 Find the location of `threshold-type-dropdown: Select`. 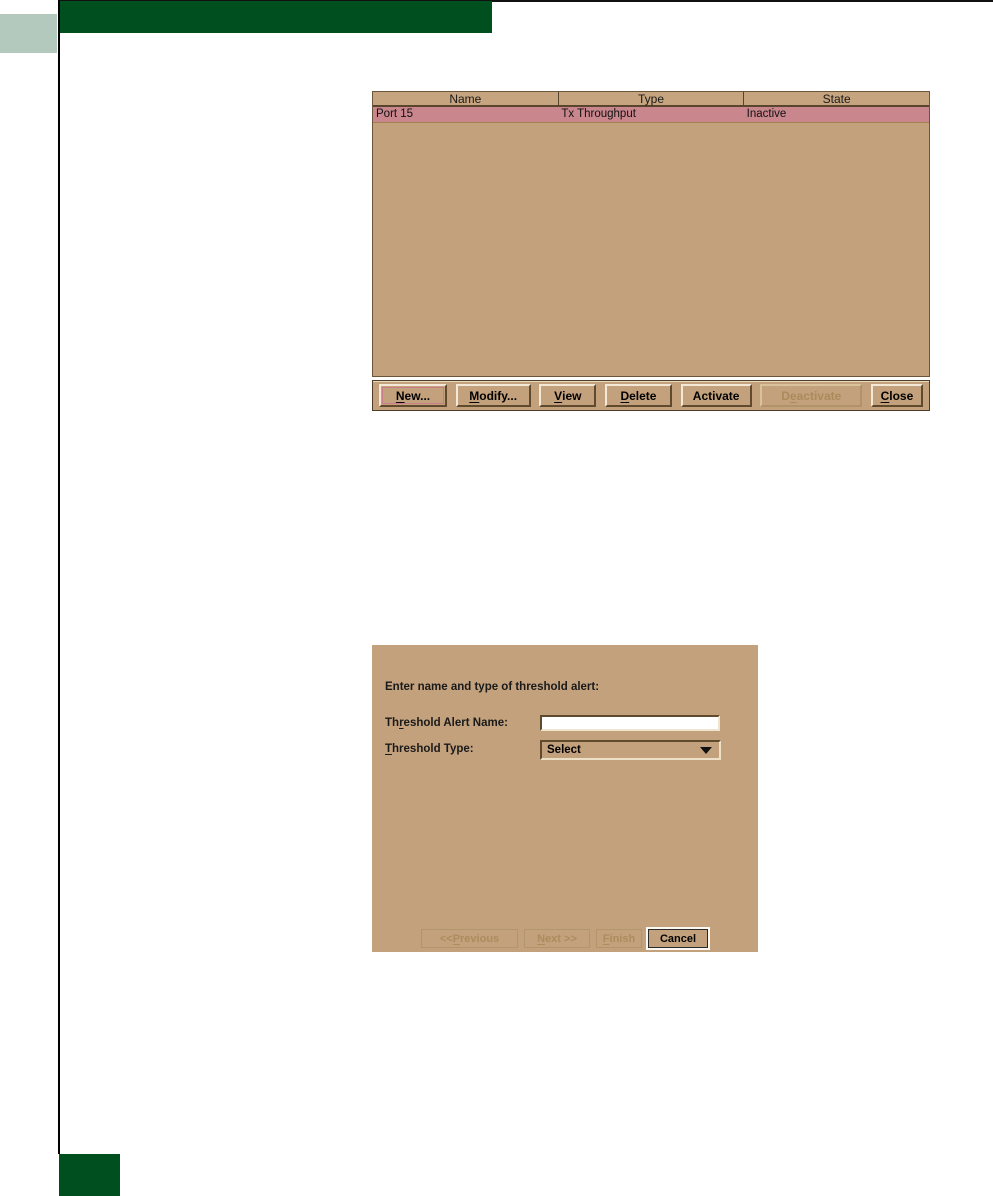

threshold-type-dropdown: Select is located at coordinates (630, 750).